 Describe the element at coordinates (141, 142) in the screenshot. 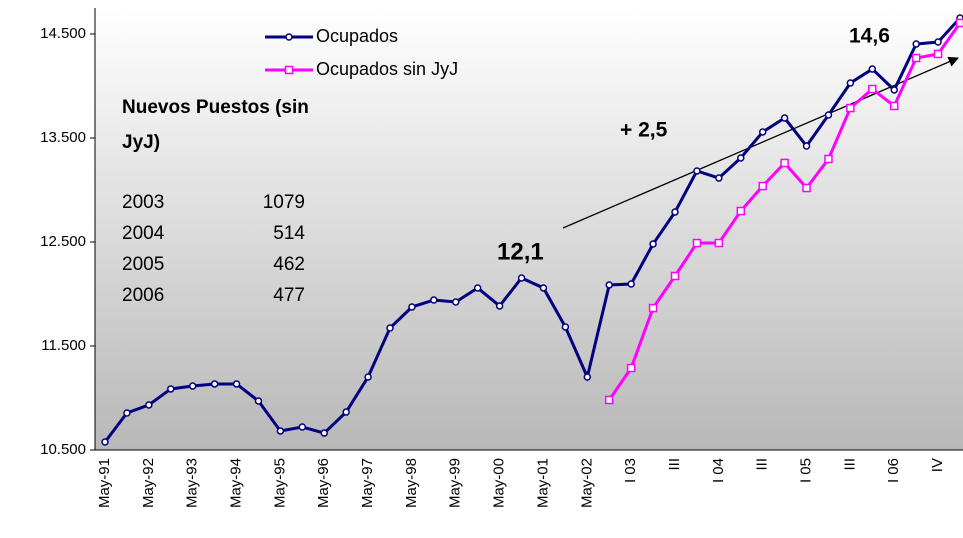

I see `box-title: JyJ)` at that location.